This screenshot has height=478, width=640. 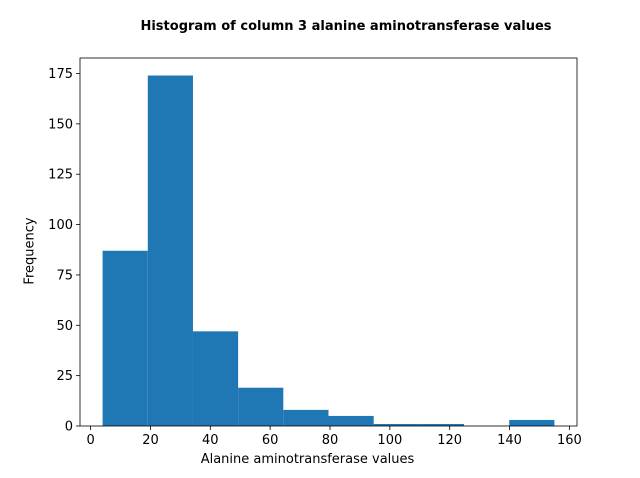 I want to click on x-axis-label: Alanine aminotransferase values, so click(x=307, y=459).